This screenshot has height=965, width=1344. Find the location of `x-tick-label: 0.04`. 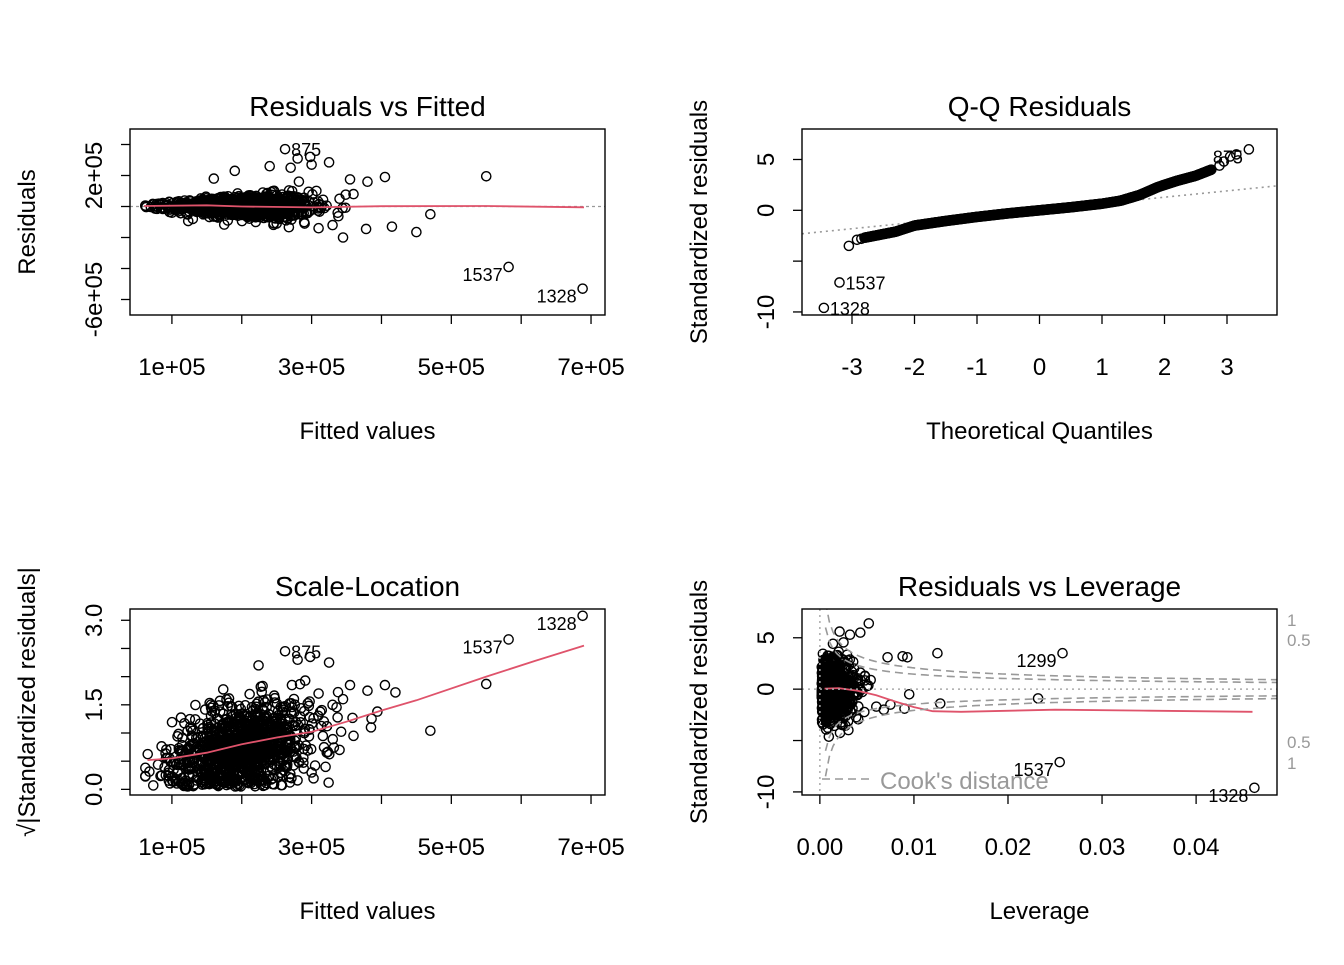

x-tick-label: 0.04 is located at coordinates (1196, 847).